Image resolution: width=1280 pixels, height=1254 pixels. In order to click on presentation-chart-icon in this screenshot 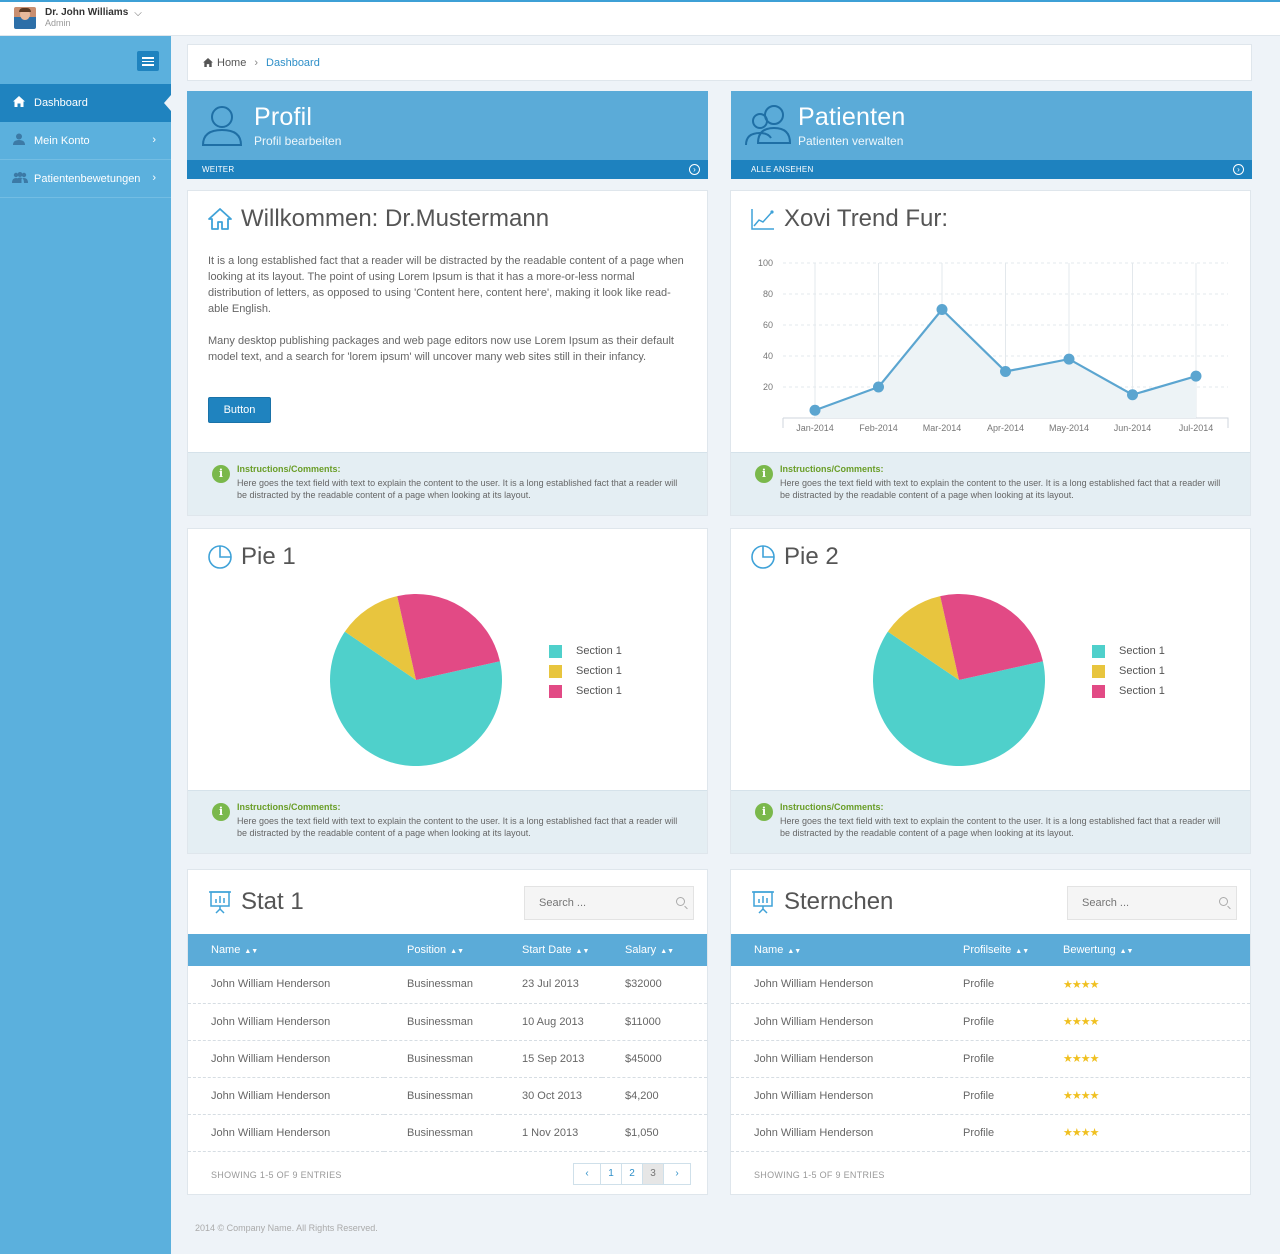, I will do `click(763, 902)`.